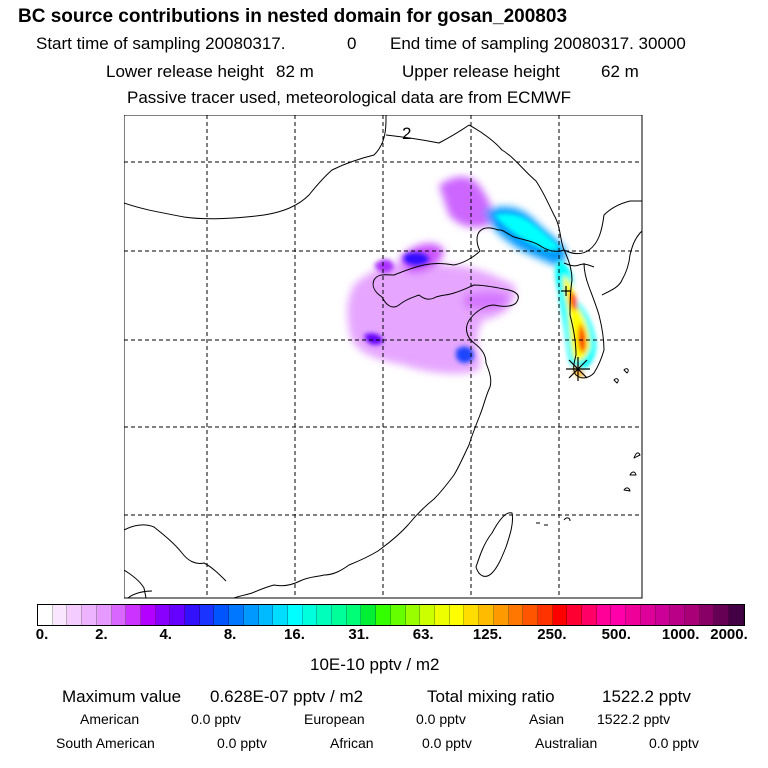 The height and width of the screenshot is (768, 768). What do you see at coordinates (578, 369) in the screenshot?
I see `station-marker` at bounding box center [578, 369].